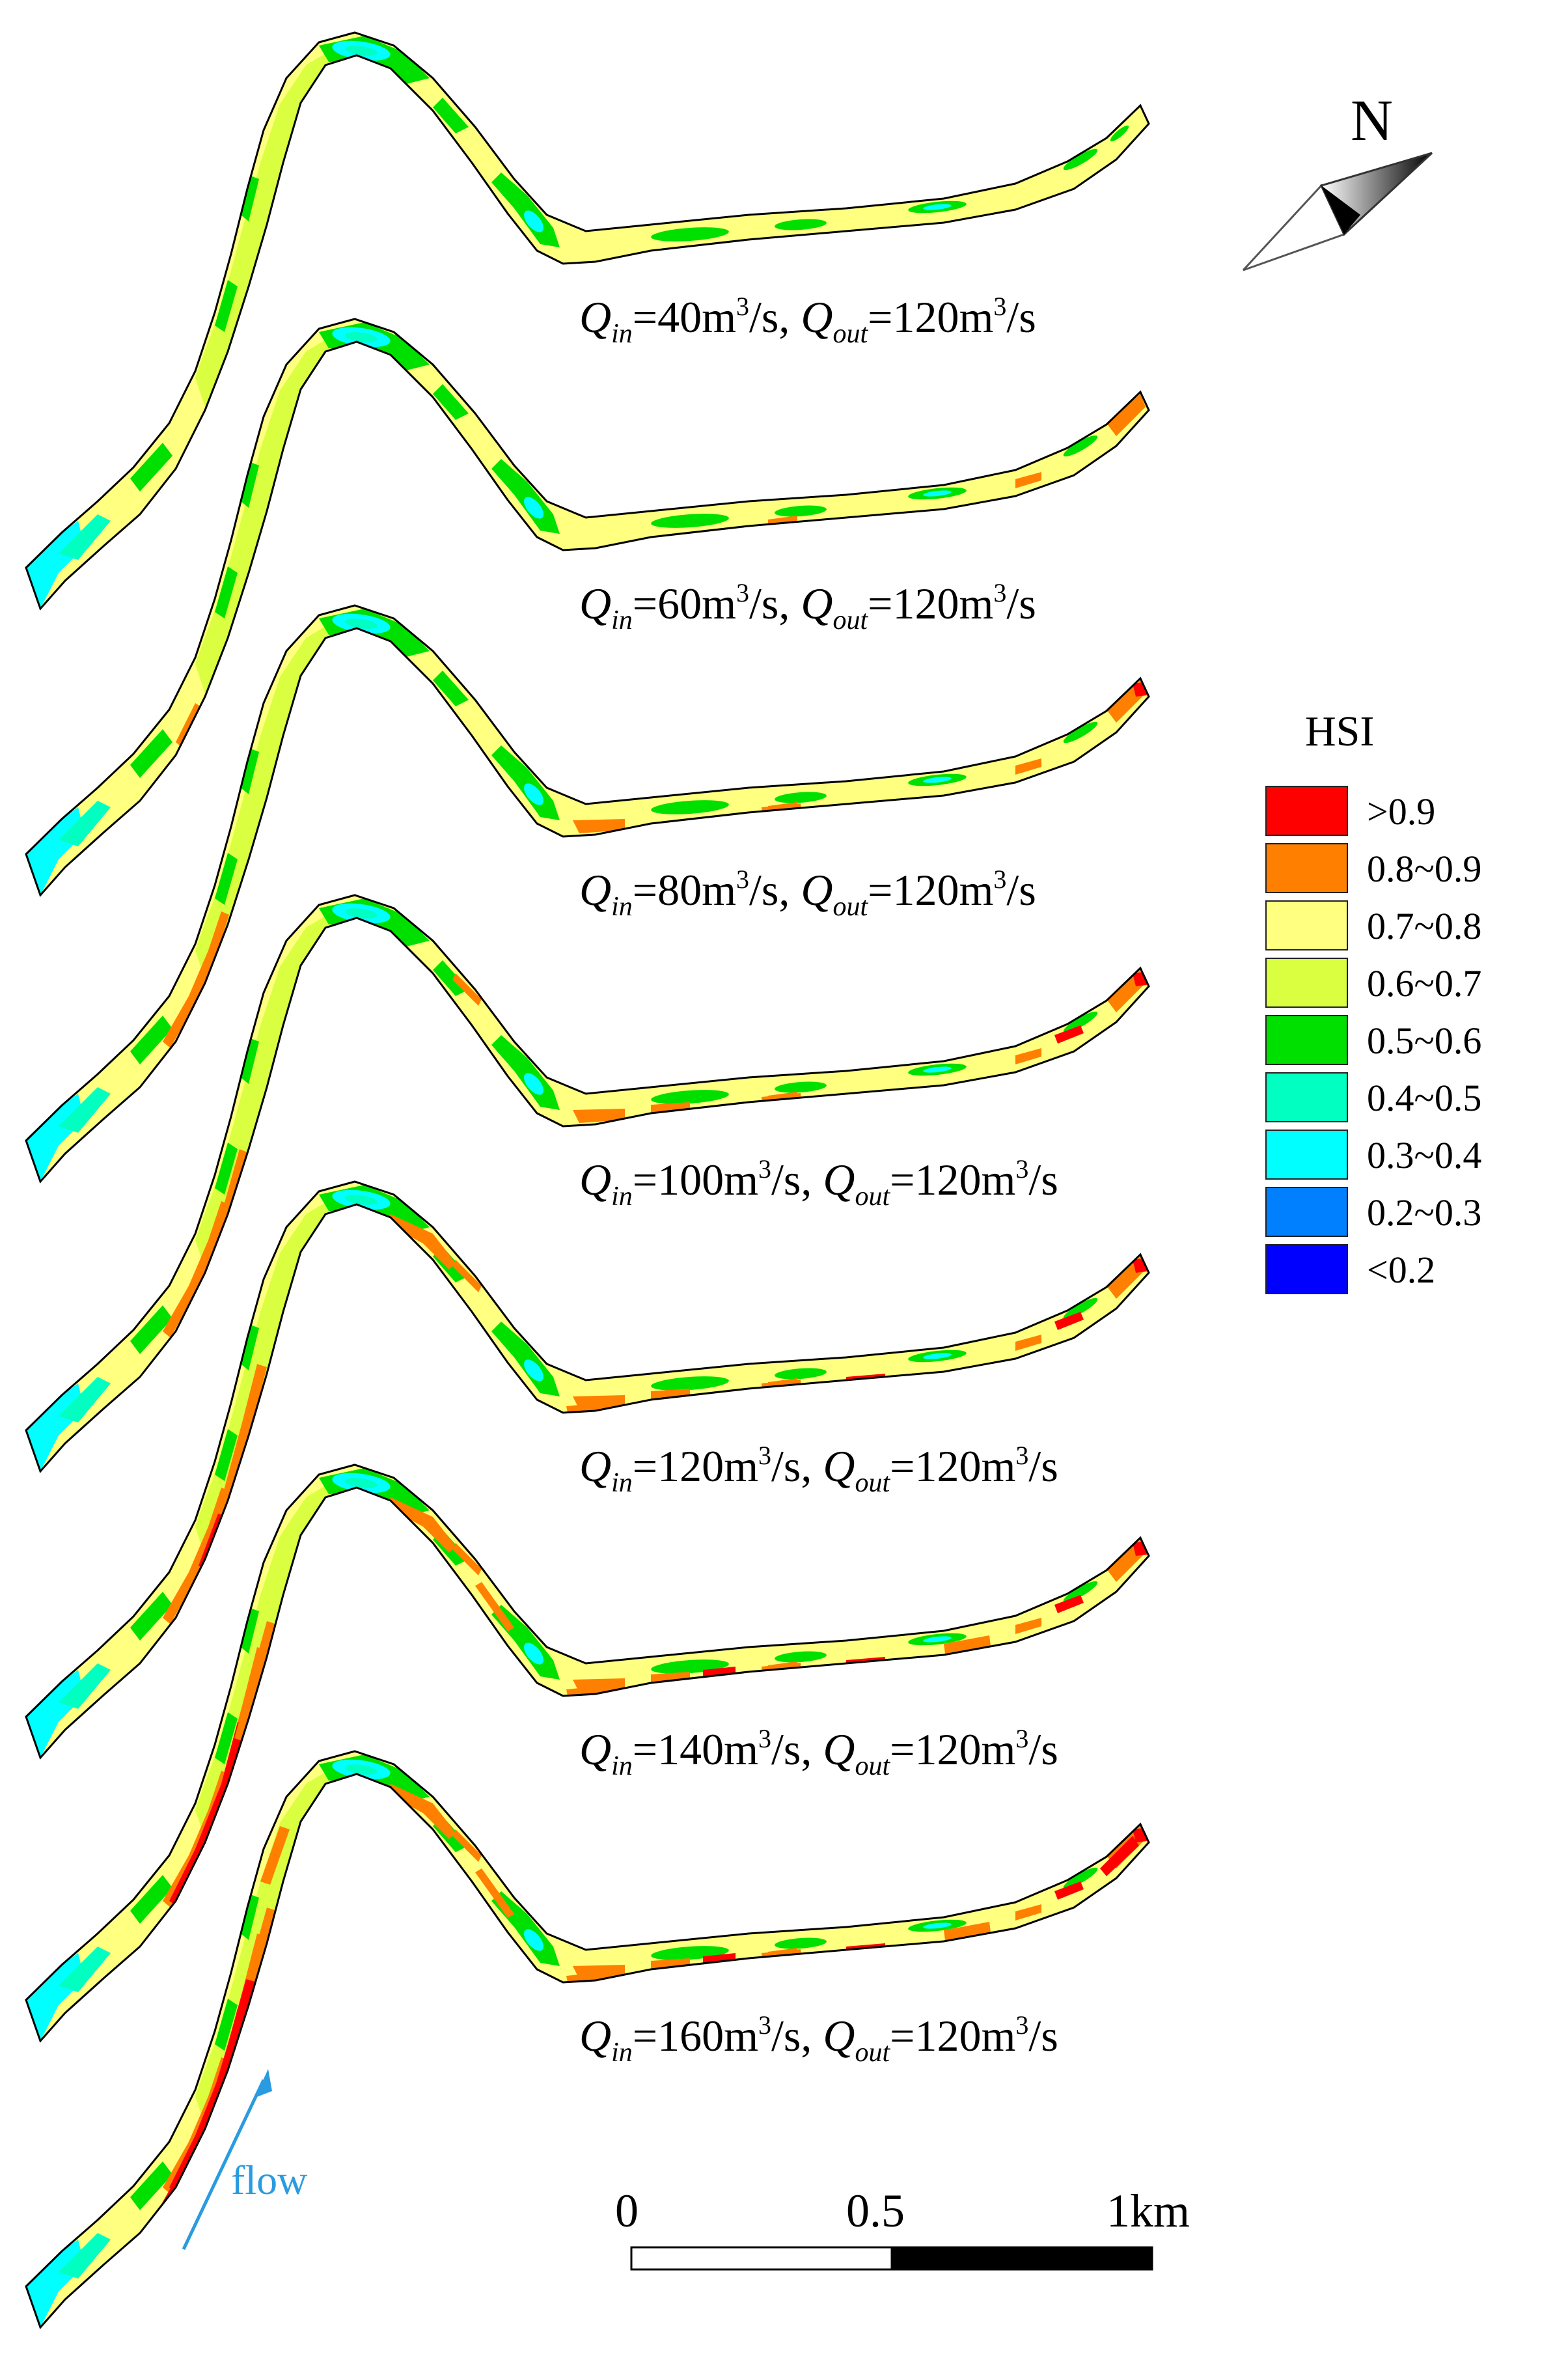 This screenshot has height=2358, width=1568. I want to click on discharge-caption: Qin=60m3/s, Qout=120m3/s, so click(807, 606).